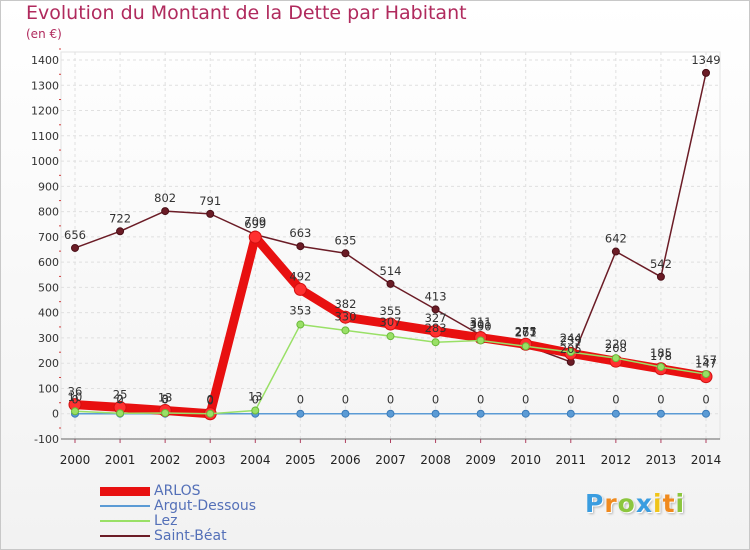  I want to click on x-tick-label: 2001, so click(120, 460).